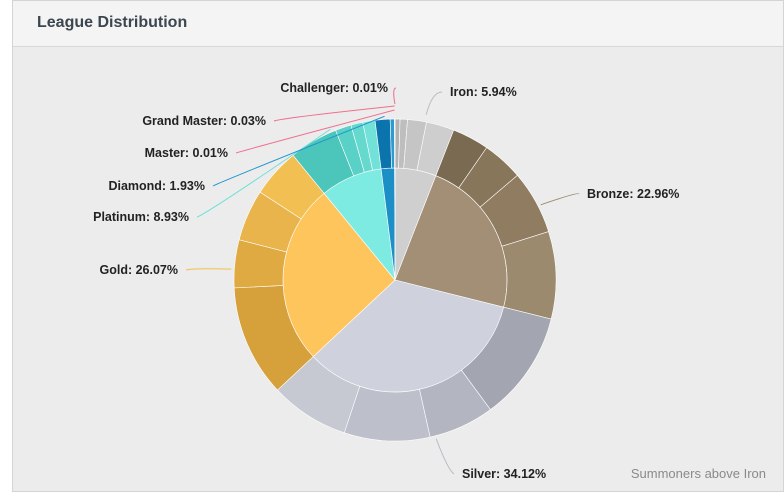 The width and height of the screenshot is (784, 495). Describe the element at coordinates (334, 113) in the screenshot. I see `leader-line-grand-master` at that location.